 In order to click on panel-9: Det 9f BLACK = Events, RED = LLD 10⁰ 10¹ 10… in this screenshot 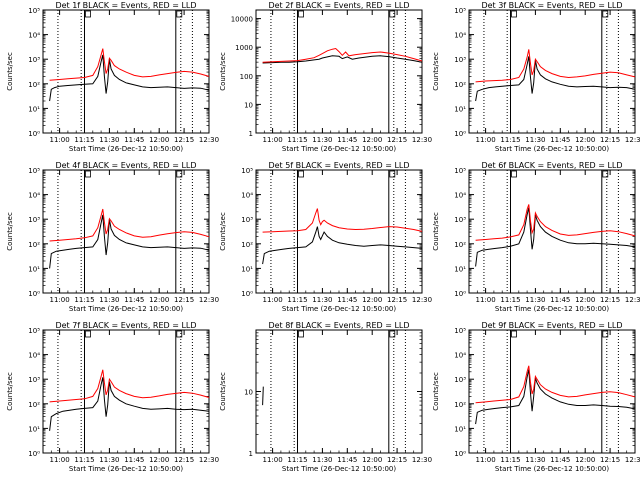, I will do `click(536, 397)`.